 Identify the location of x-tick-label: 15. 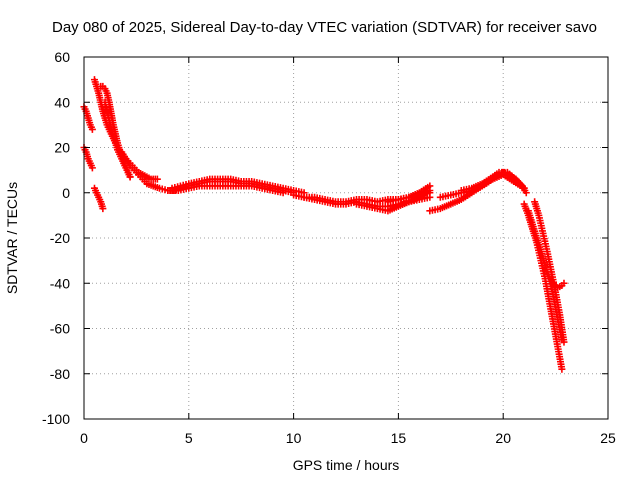
(399, 438).